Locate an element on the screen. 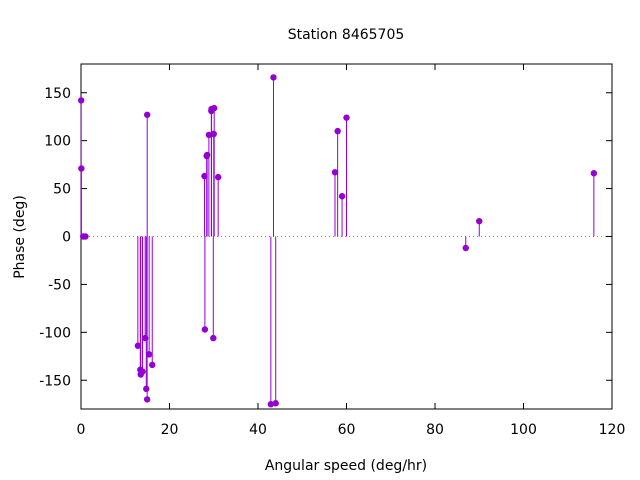 Image resolution: width=640 pixels, height=480 pixels. x-tick-label: 0 is located at coordinates (81, 430).